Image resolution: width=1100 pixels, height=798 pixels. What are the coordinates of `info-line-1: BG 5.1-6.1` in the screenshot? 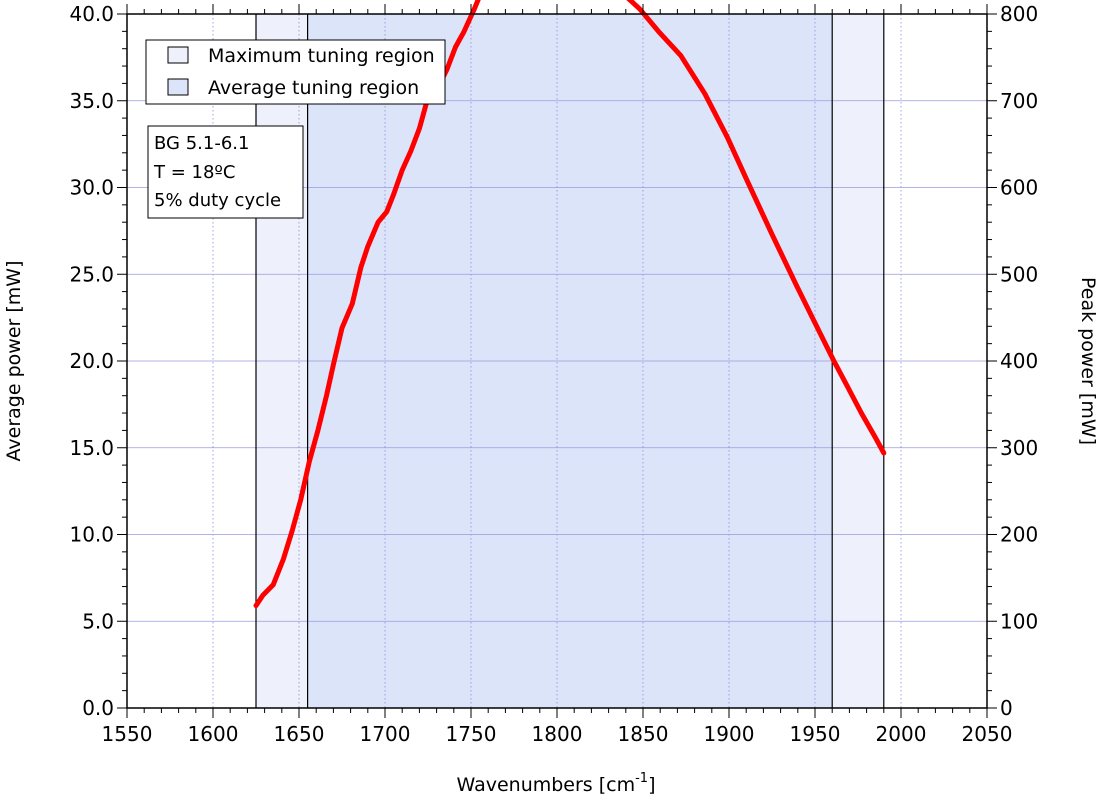 It's located at (201, 143).